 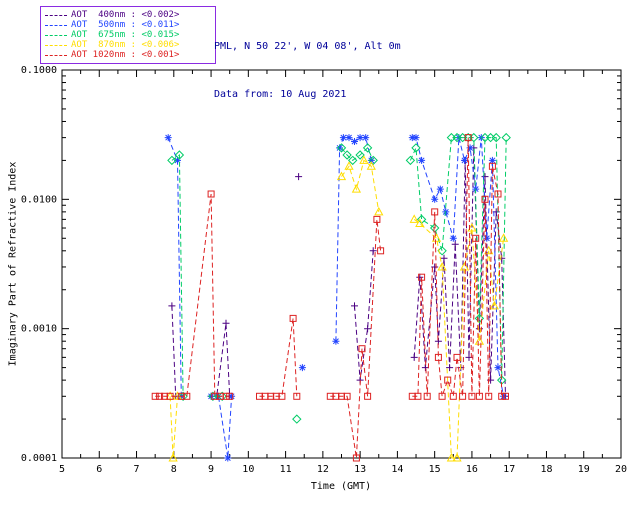 I want to click on legend-item-500nm: AOT 500nm : <0.011>, so click(x=128, y=25).